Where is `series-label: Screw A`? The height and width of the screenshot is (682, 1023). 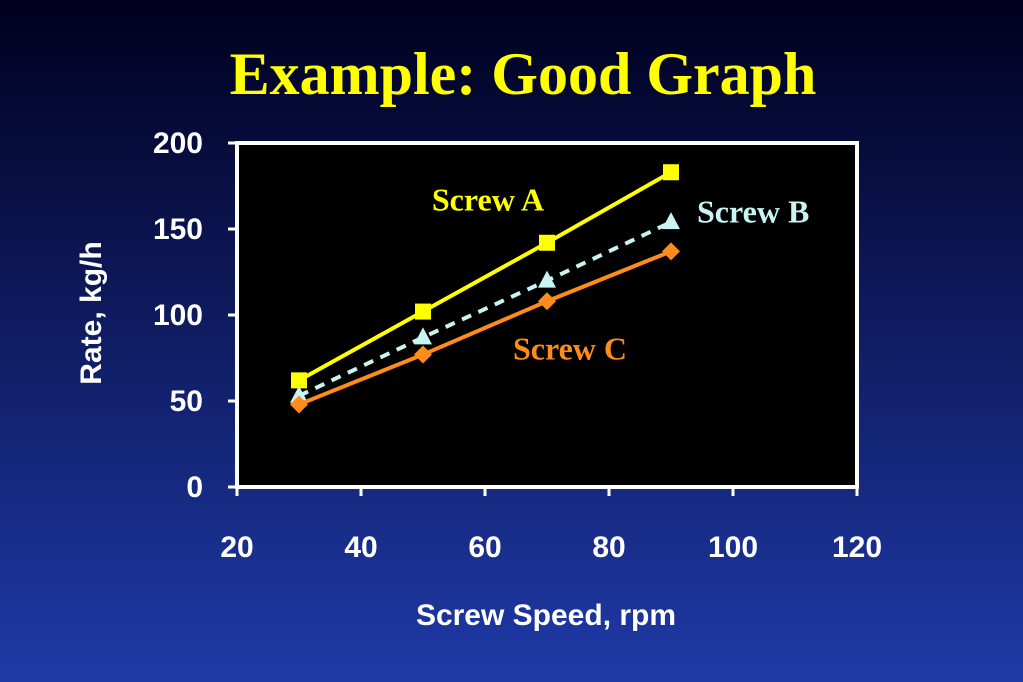 series-label: Screw A is located at coordinates (488, 199).